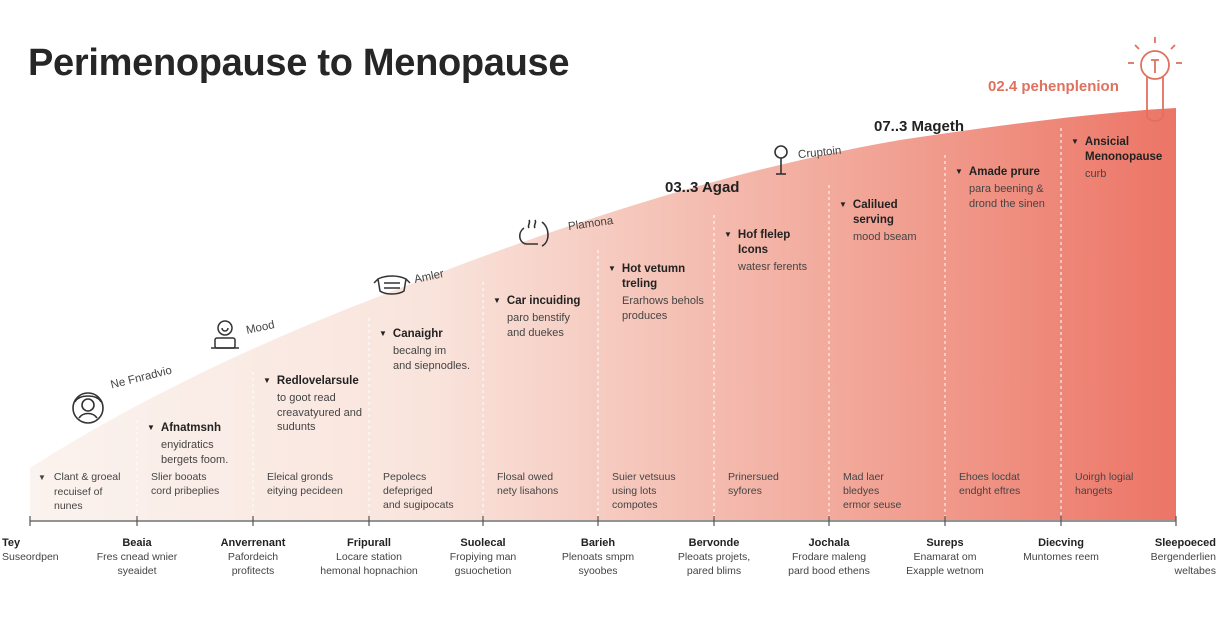  Describe the element at coordinates (764, 235) in the screenshot. I see `segment-title-text: Hof flelep` at that location.